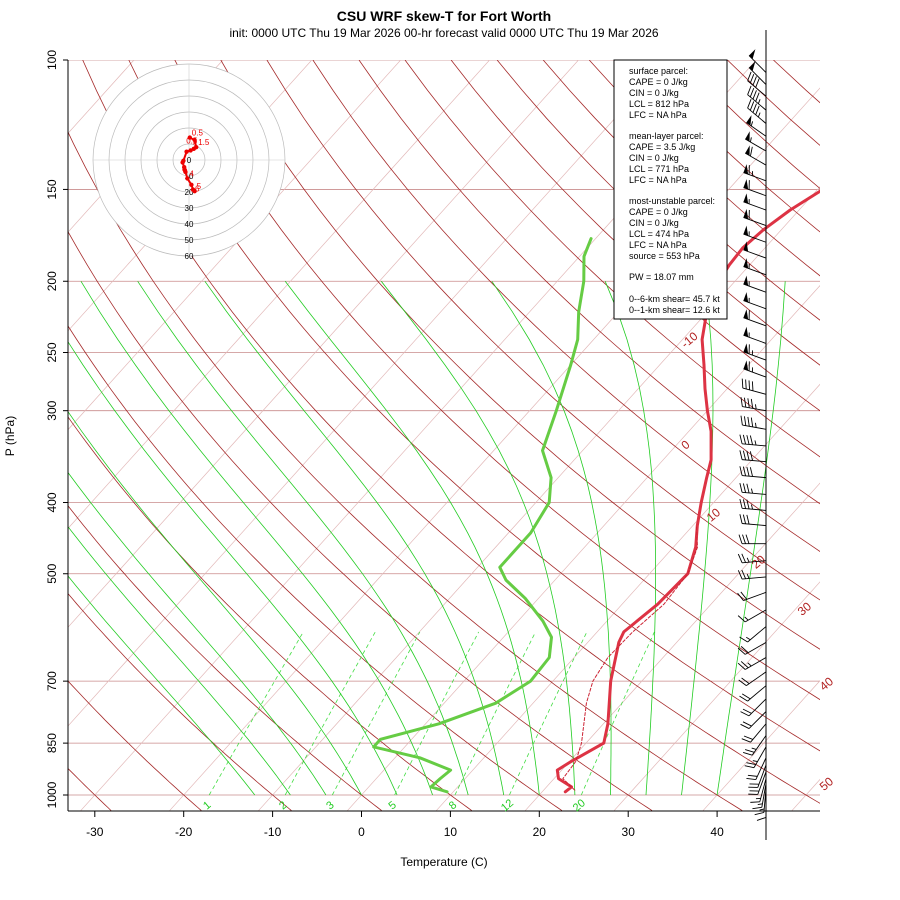  Describe the element at coordinates (664, 256) in the screenshot. I see `stats-mu-source: source = 553 hPa` at that location.